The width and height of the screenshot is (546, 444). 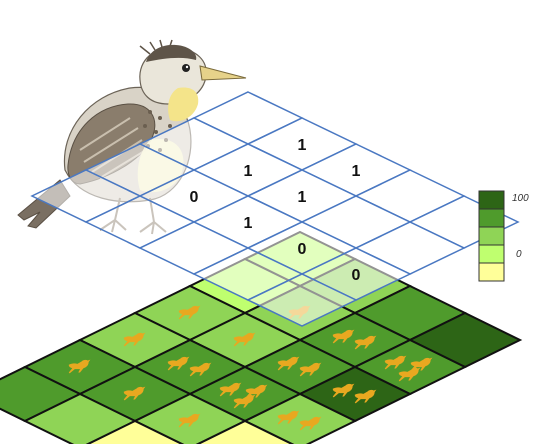 What do you see at coordinates (519, 254) in the screenshot?
I see `legend-bottom-label: 0` at bounding box center [519, 254].